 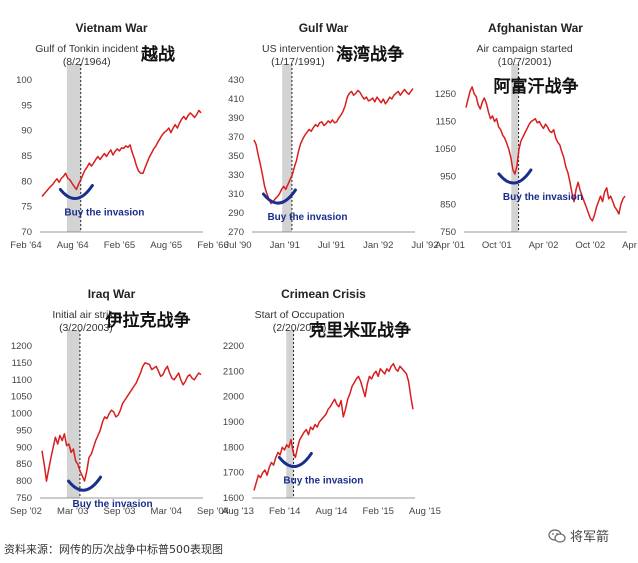 I want to click on event-date: (1/17/1991), so click(x=298, y=62).